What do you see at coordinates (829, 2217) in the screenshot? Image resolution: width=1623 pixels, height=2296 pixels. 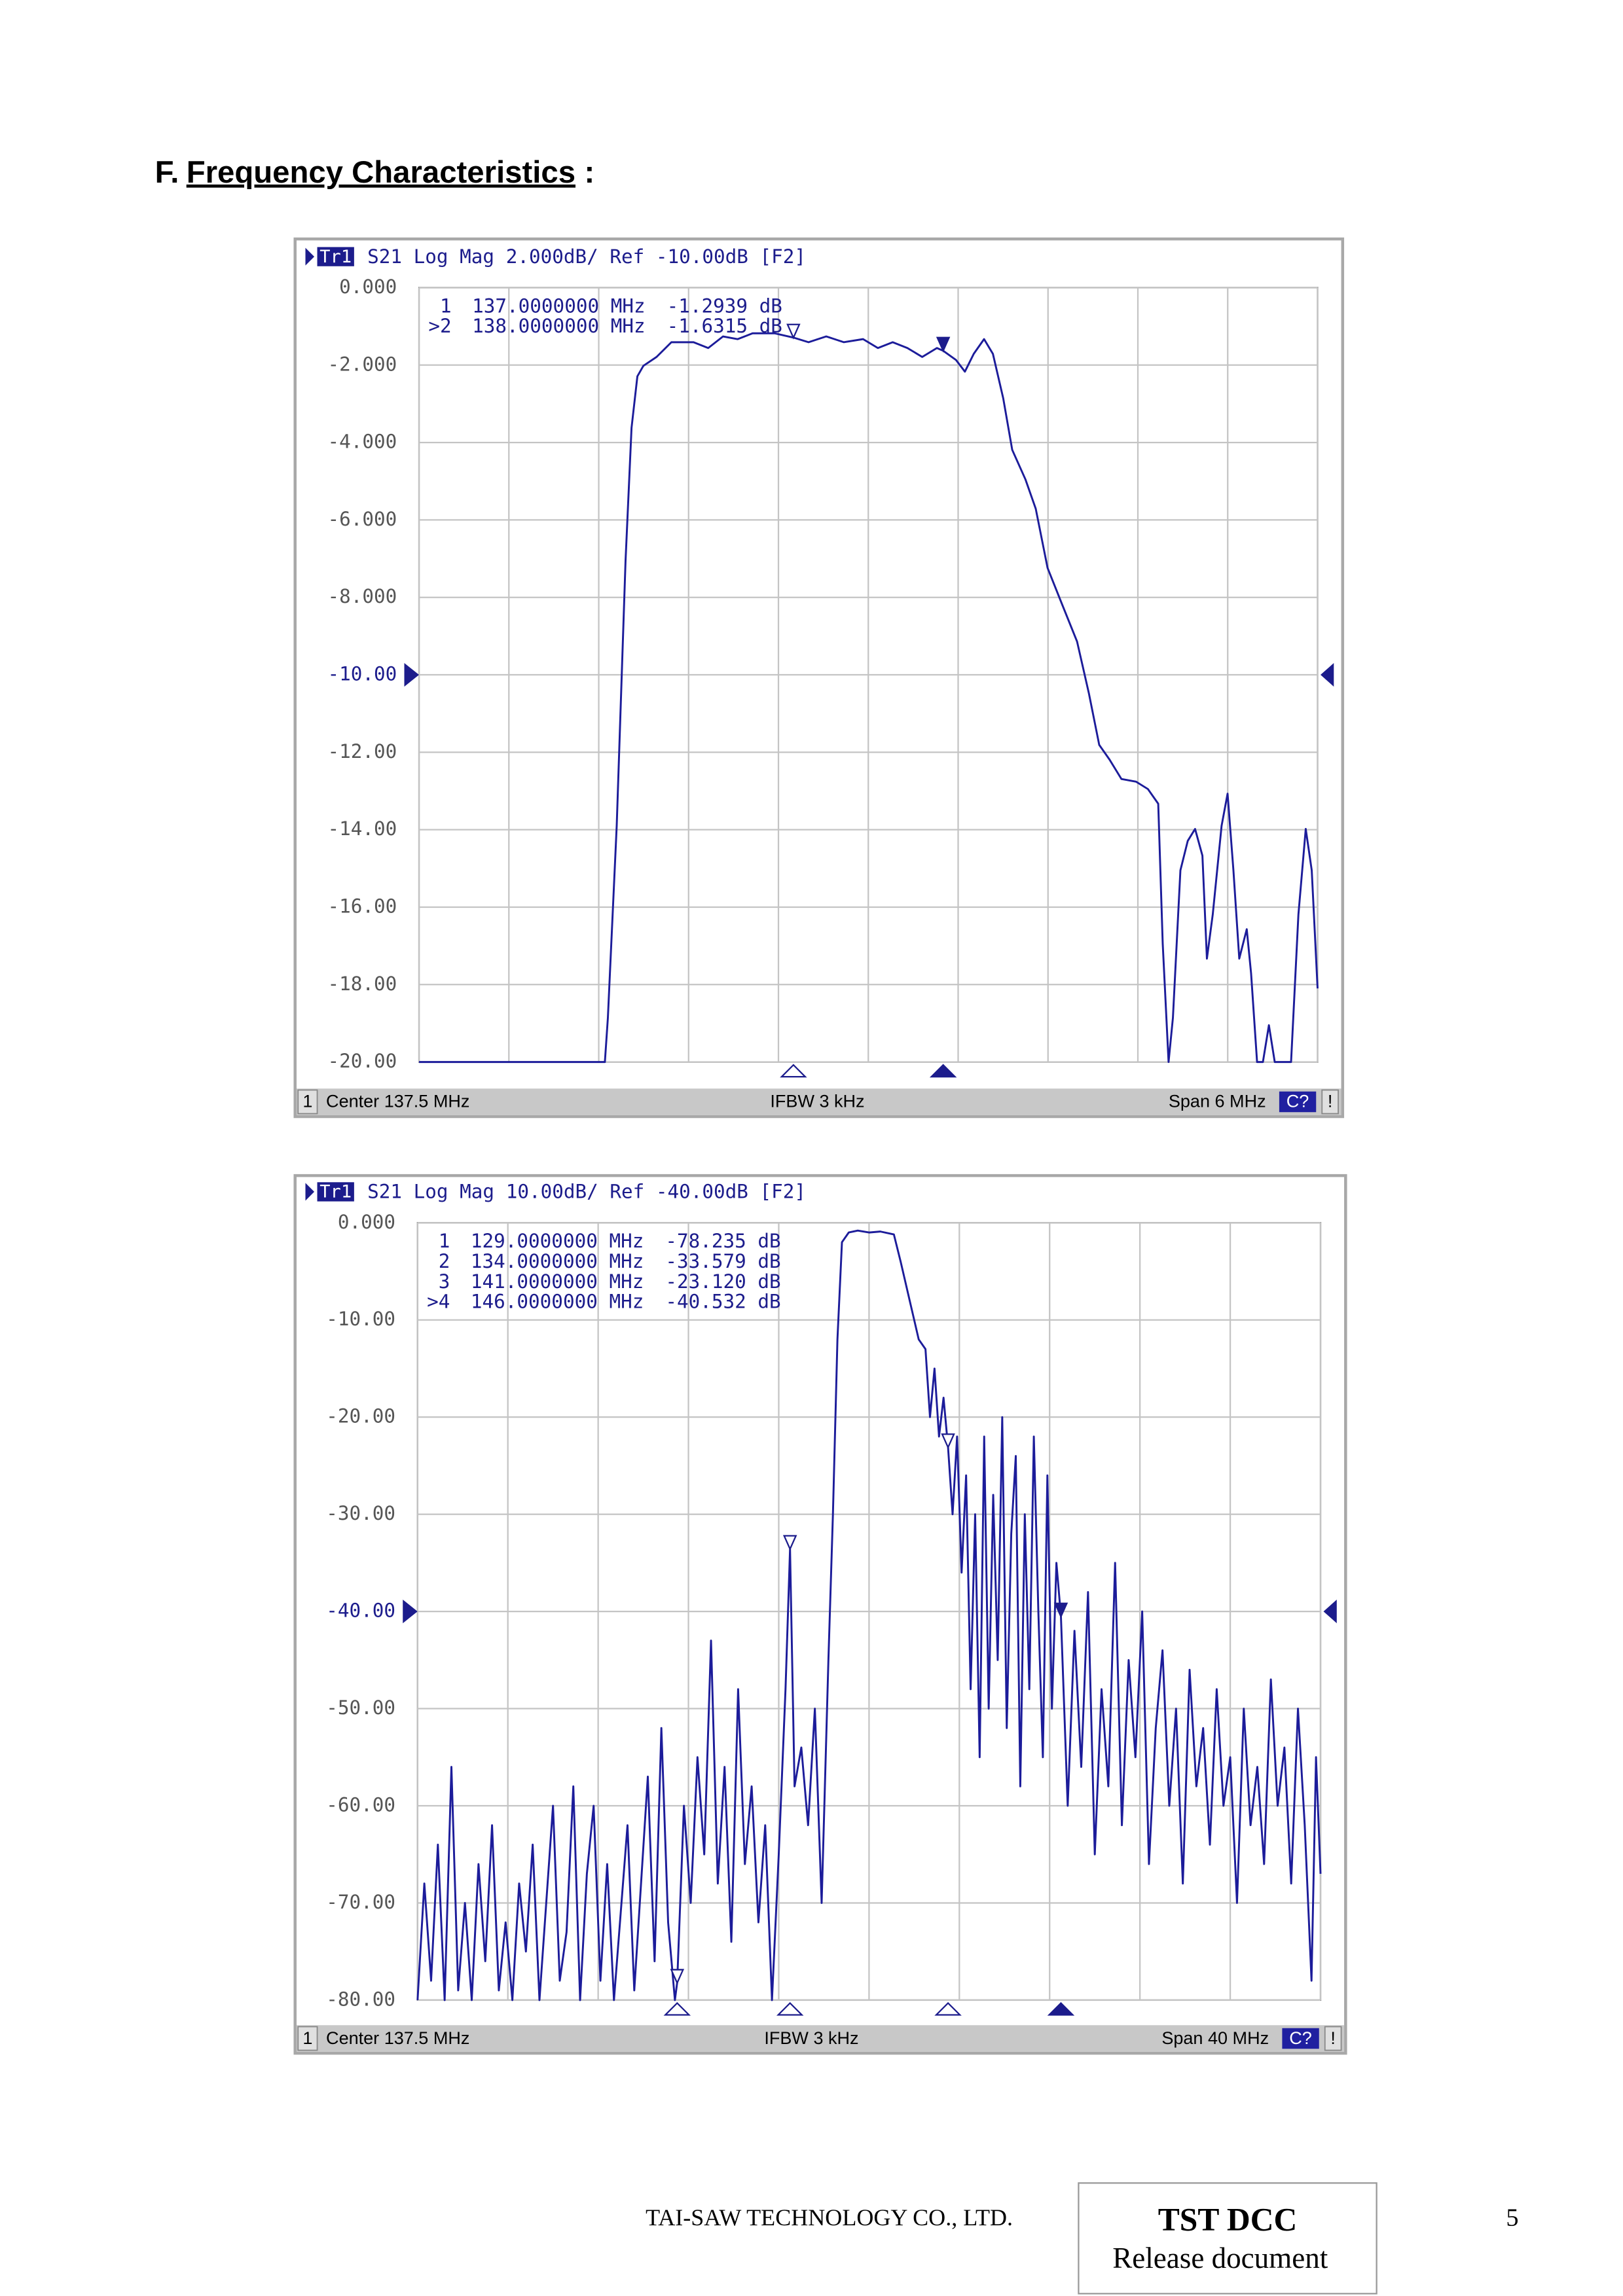 I see `company-name: TAI-SAW TECHNOLOGY CO., LTD.` at bounding box center [829, 2217].